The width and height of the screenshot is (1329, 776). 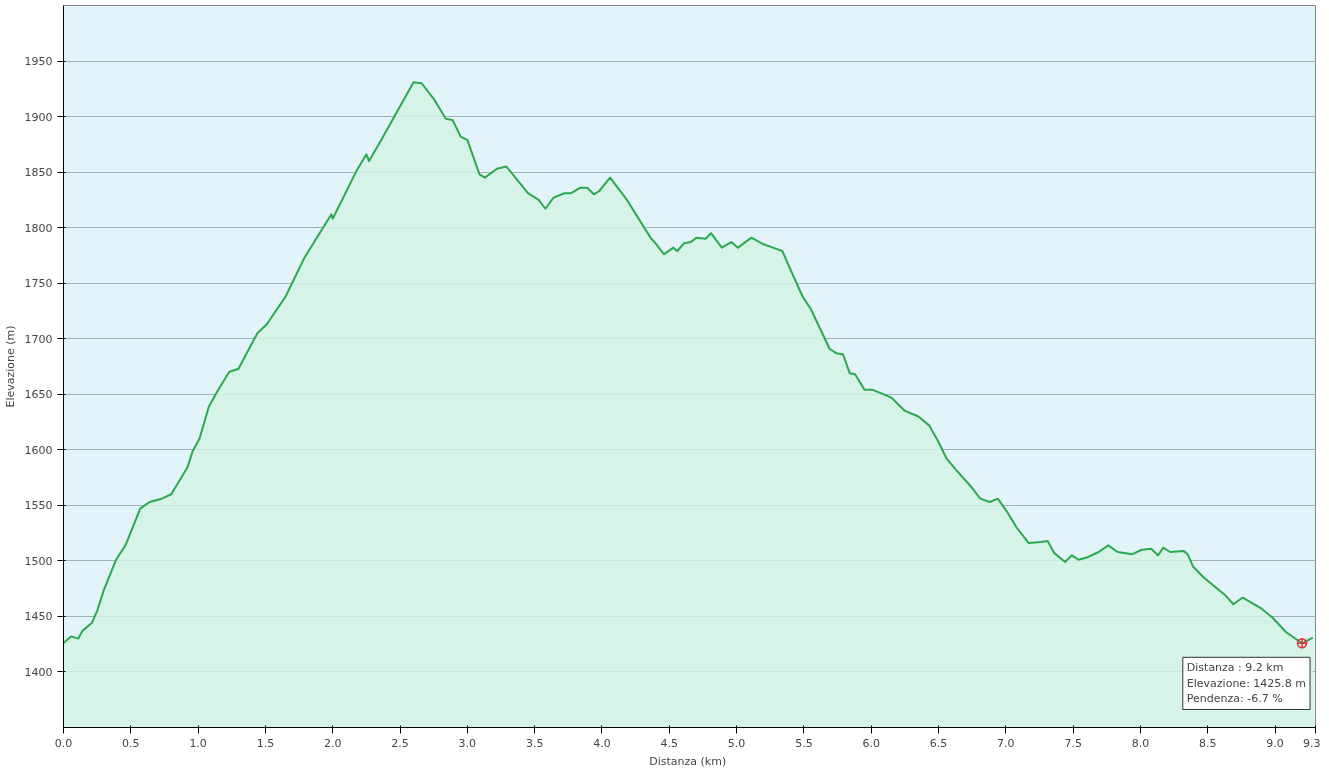 I want to click on y-tick-label: 1500, so click(x=38, y=561).